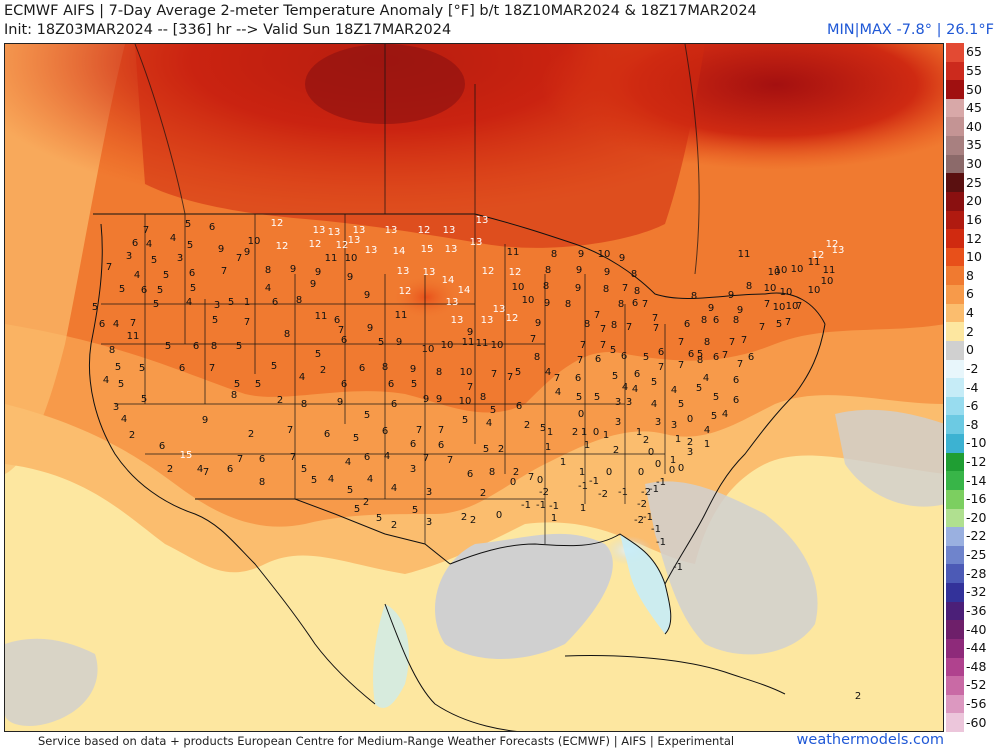 Image resolution: width=1000 pixels, height=750 pixels. I want to click on legend-label: -6, so click(972, 406).